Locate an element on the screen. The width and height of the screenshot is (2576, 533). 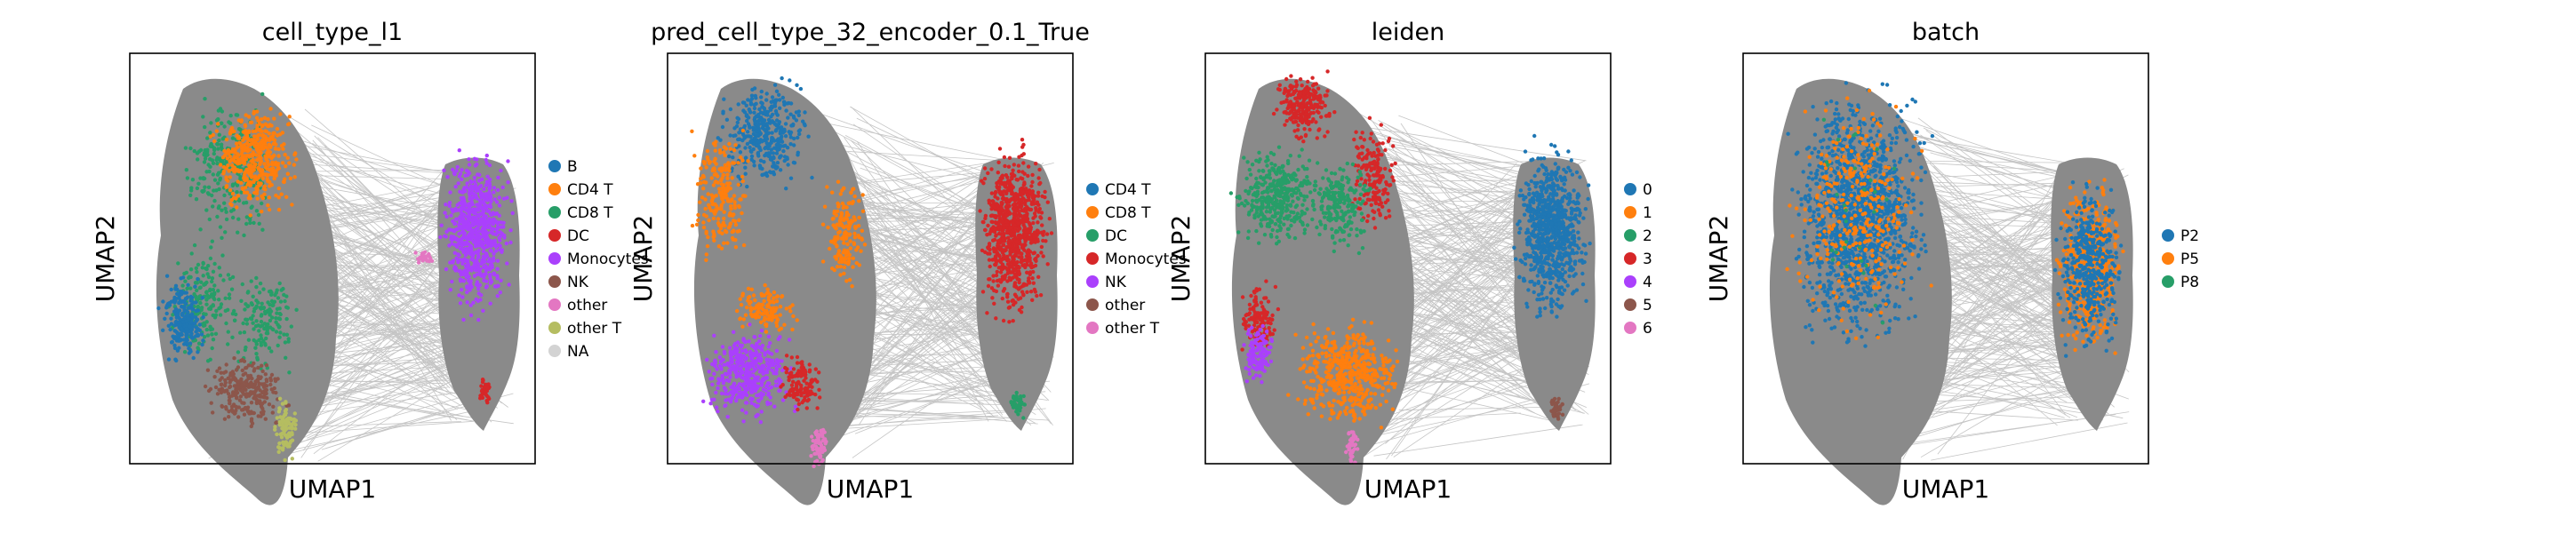
legend-marker is located at coordinates (554, 189).